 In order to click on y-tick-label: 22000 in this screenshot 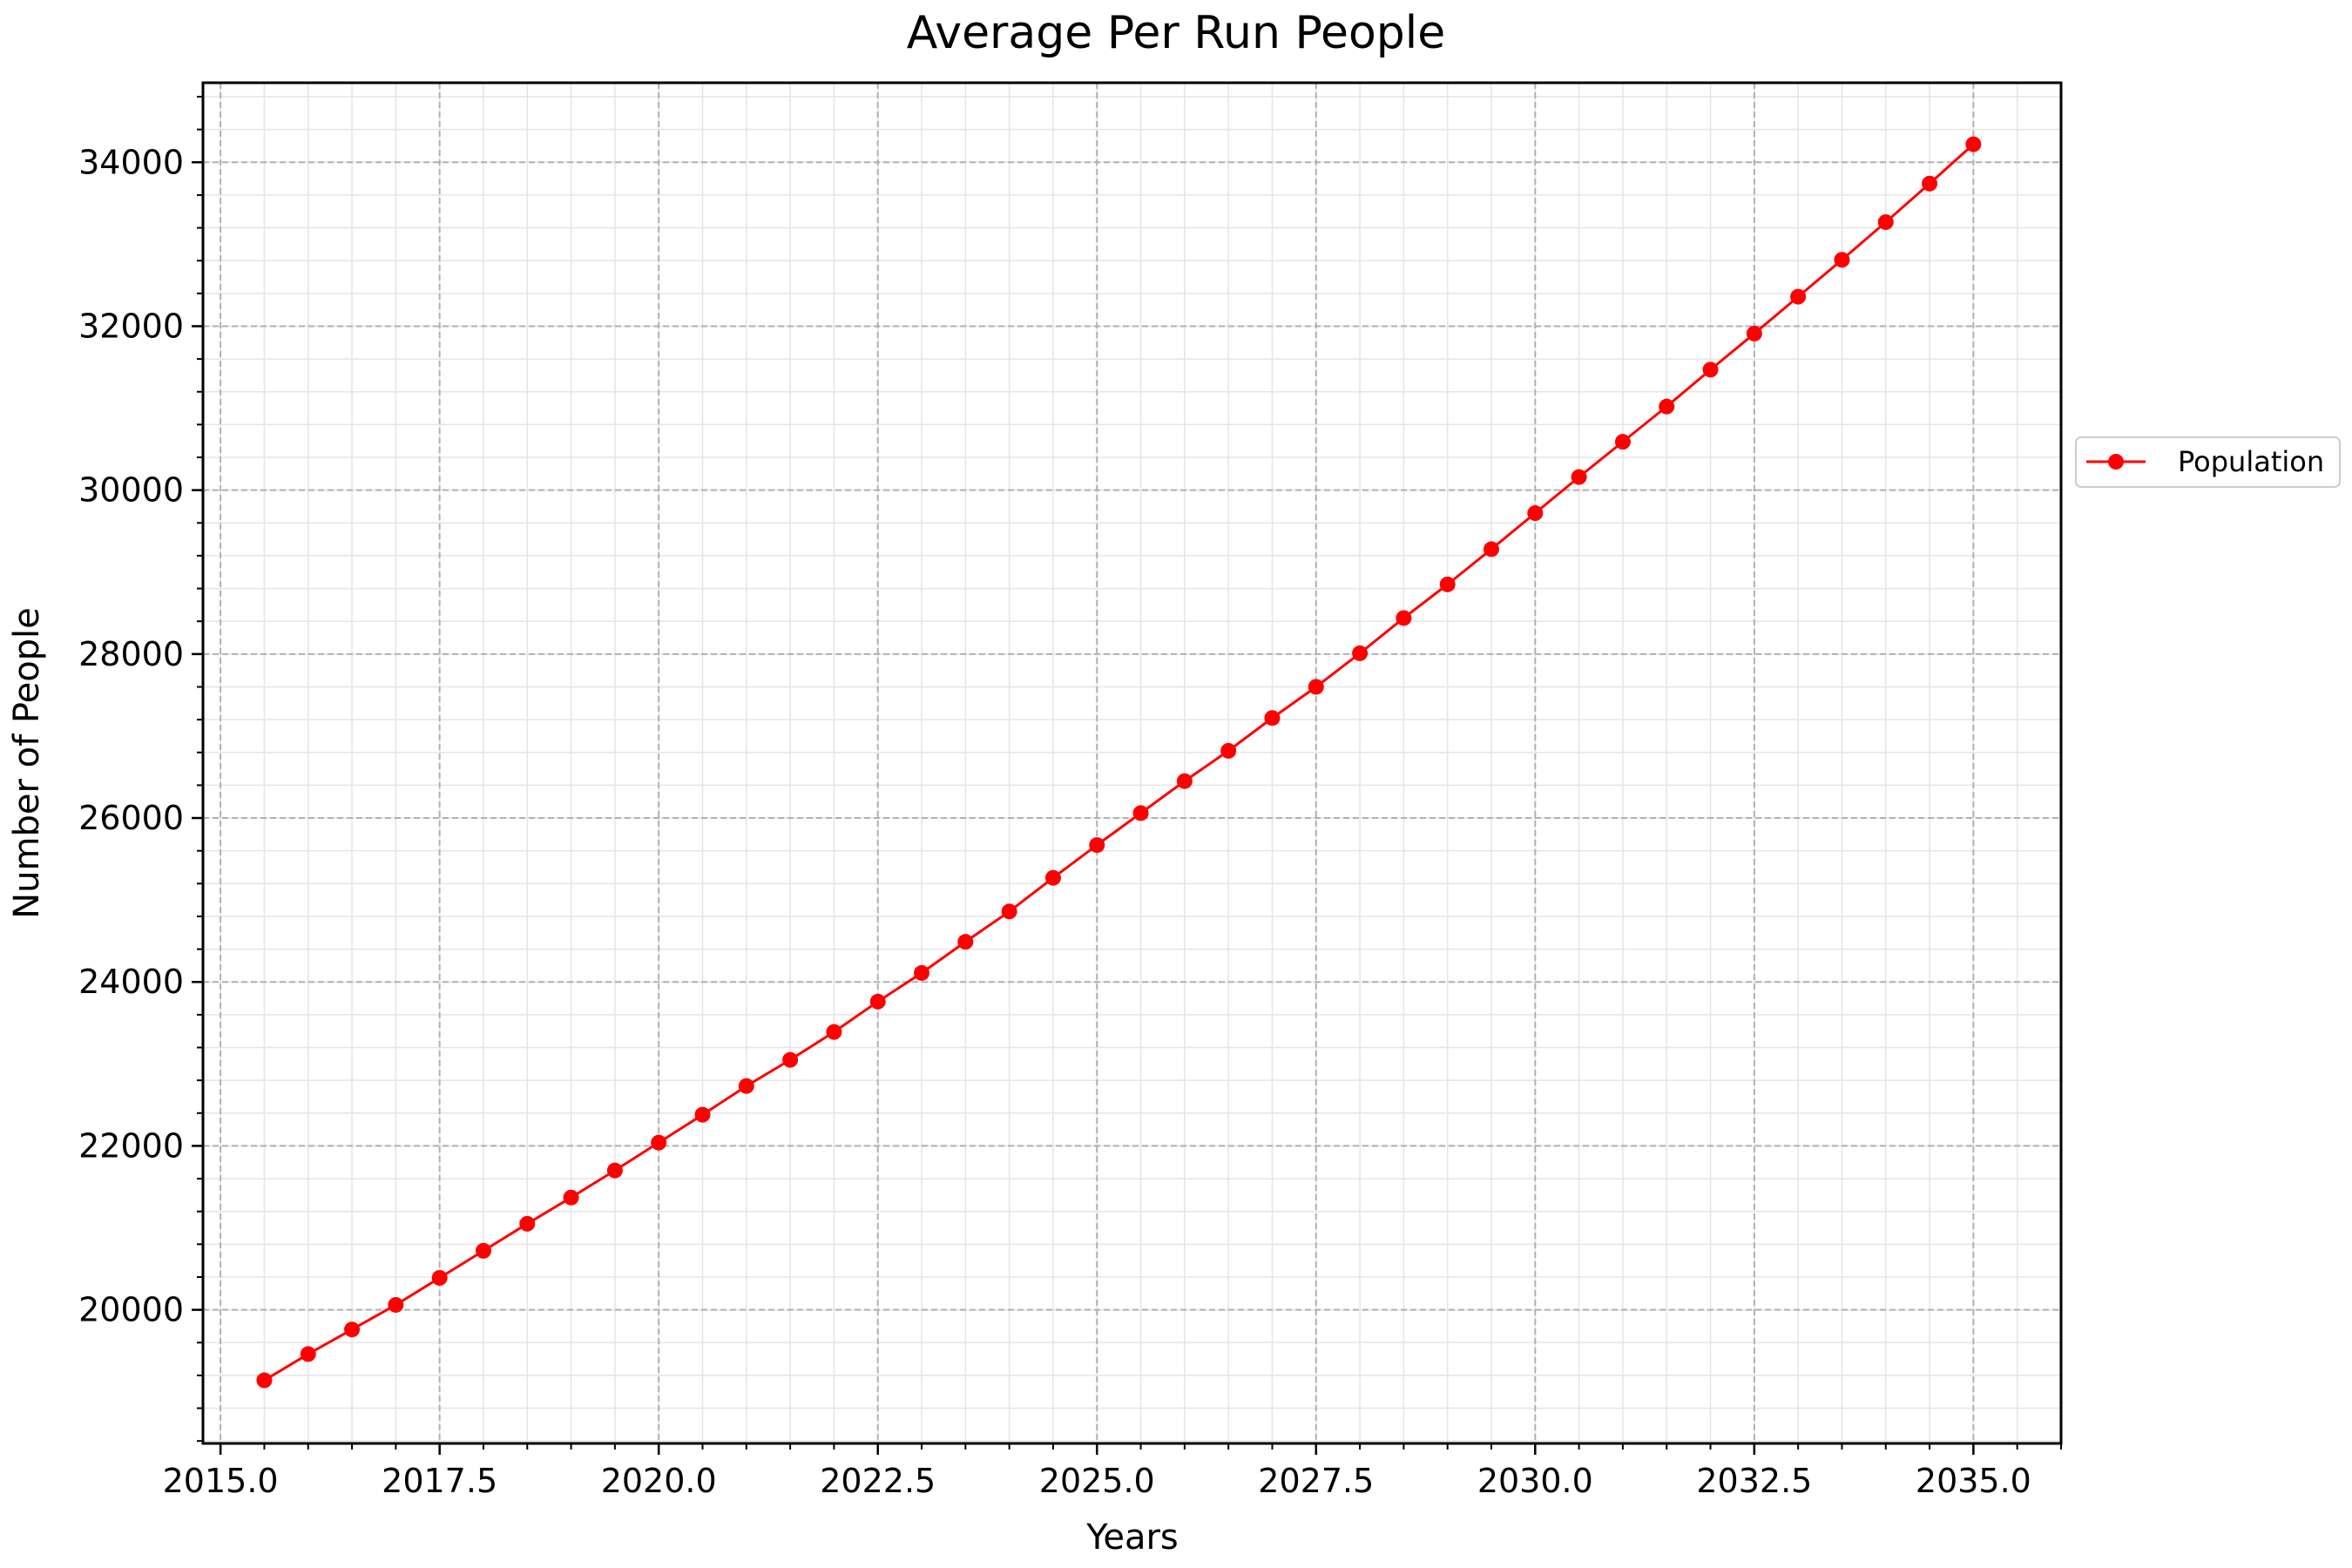, I will do `click(131, 1145)`.